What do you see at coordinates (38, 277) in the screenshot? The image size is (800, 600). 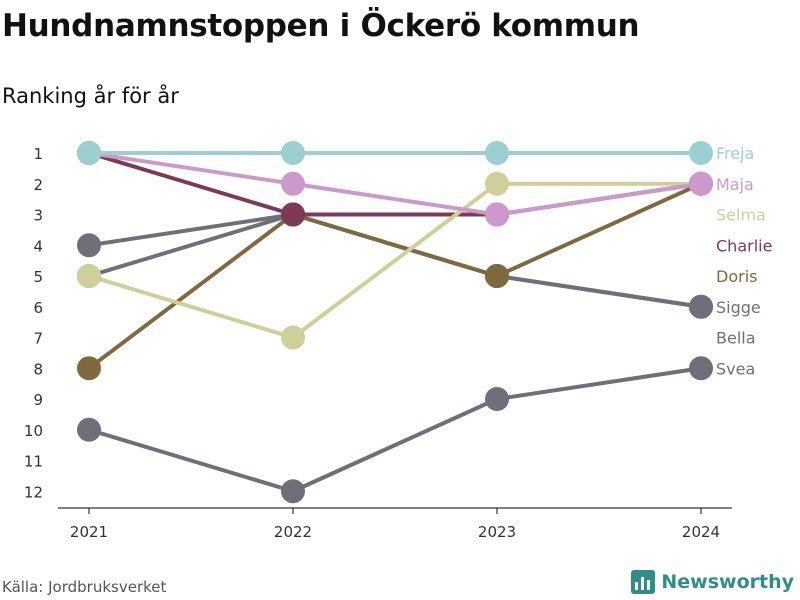 I see `y-tick-label: 5` at bounding box center [38, 277].